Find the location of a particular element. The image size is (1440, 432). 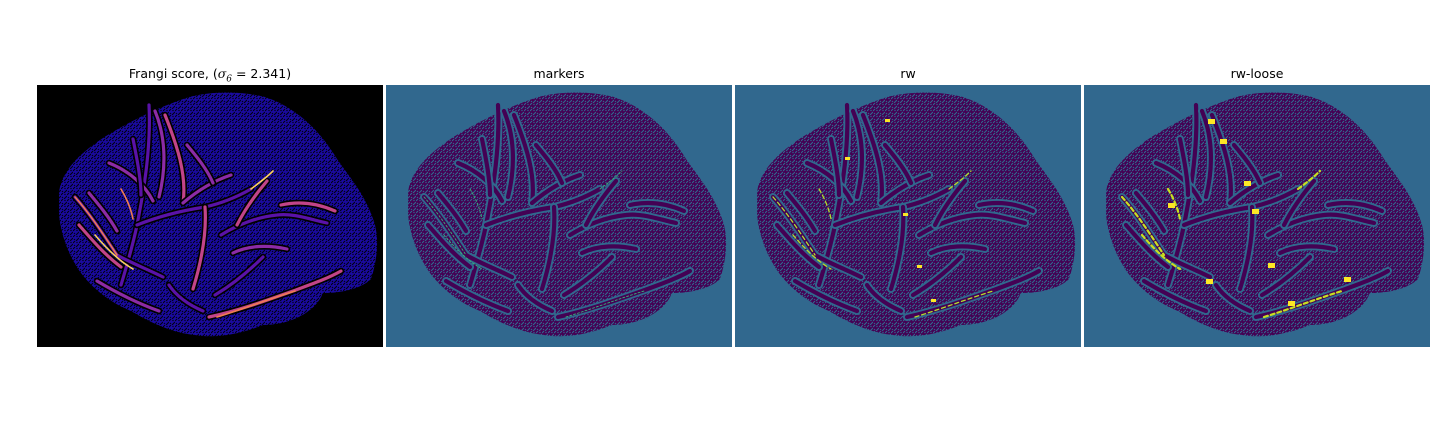

rw-loose-svg is located at coordinates (1257, 216).